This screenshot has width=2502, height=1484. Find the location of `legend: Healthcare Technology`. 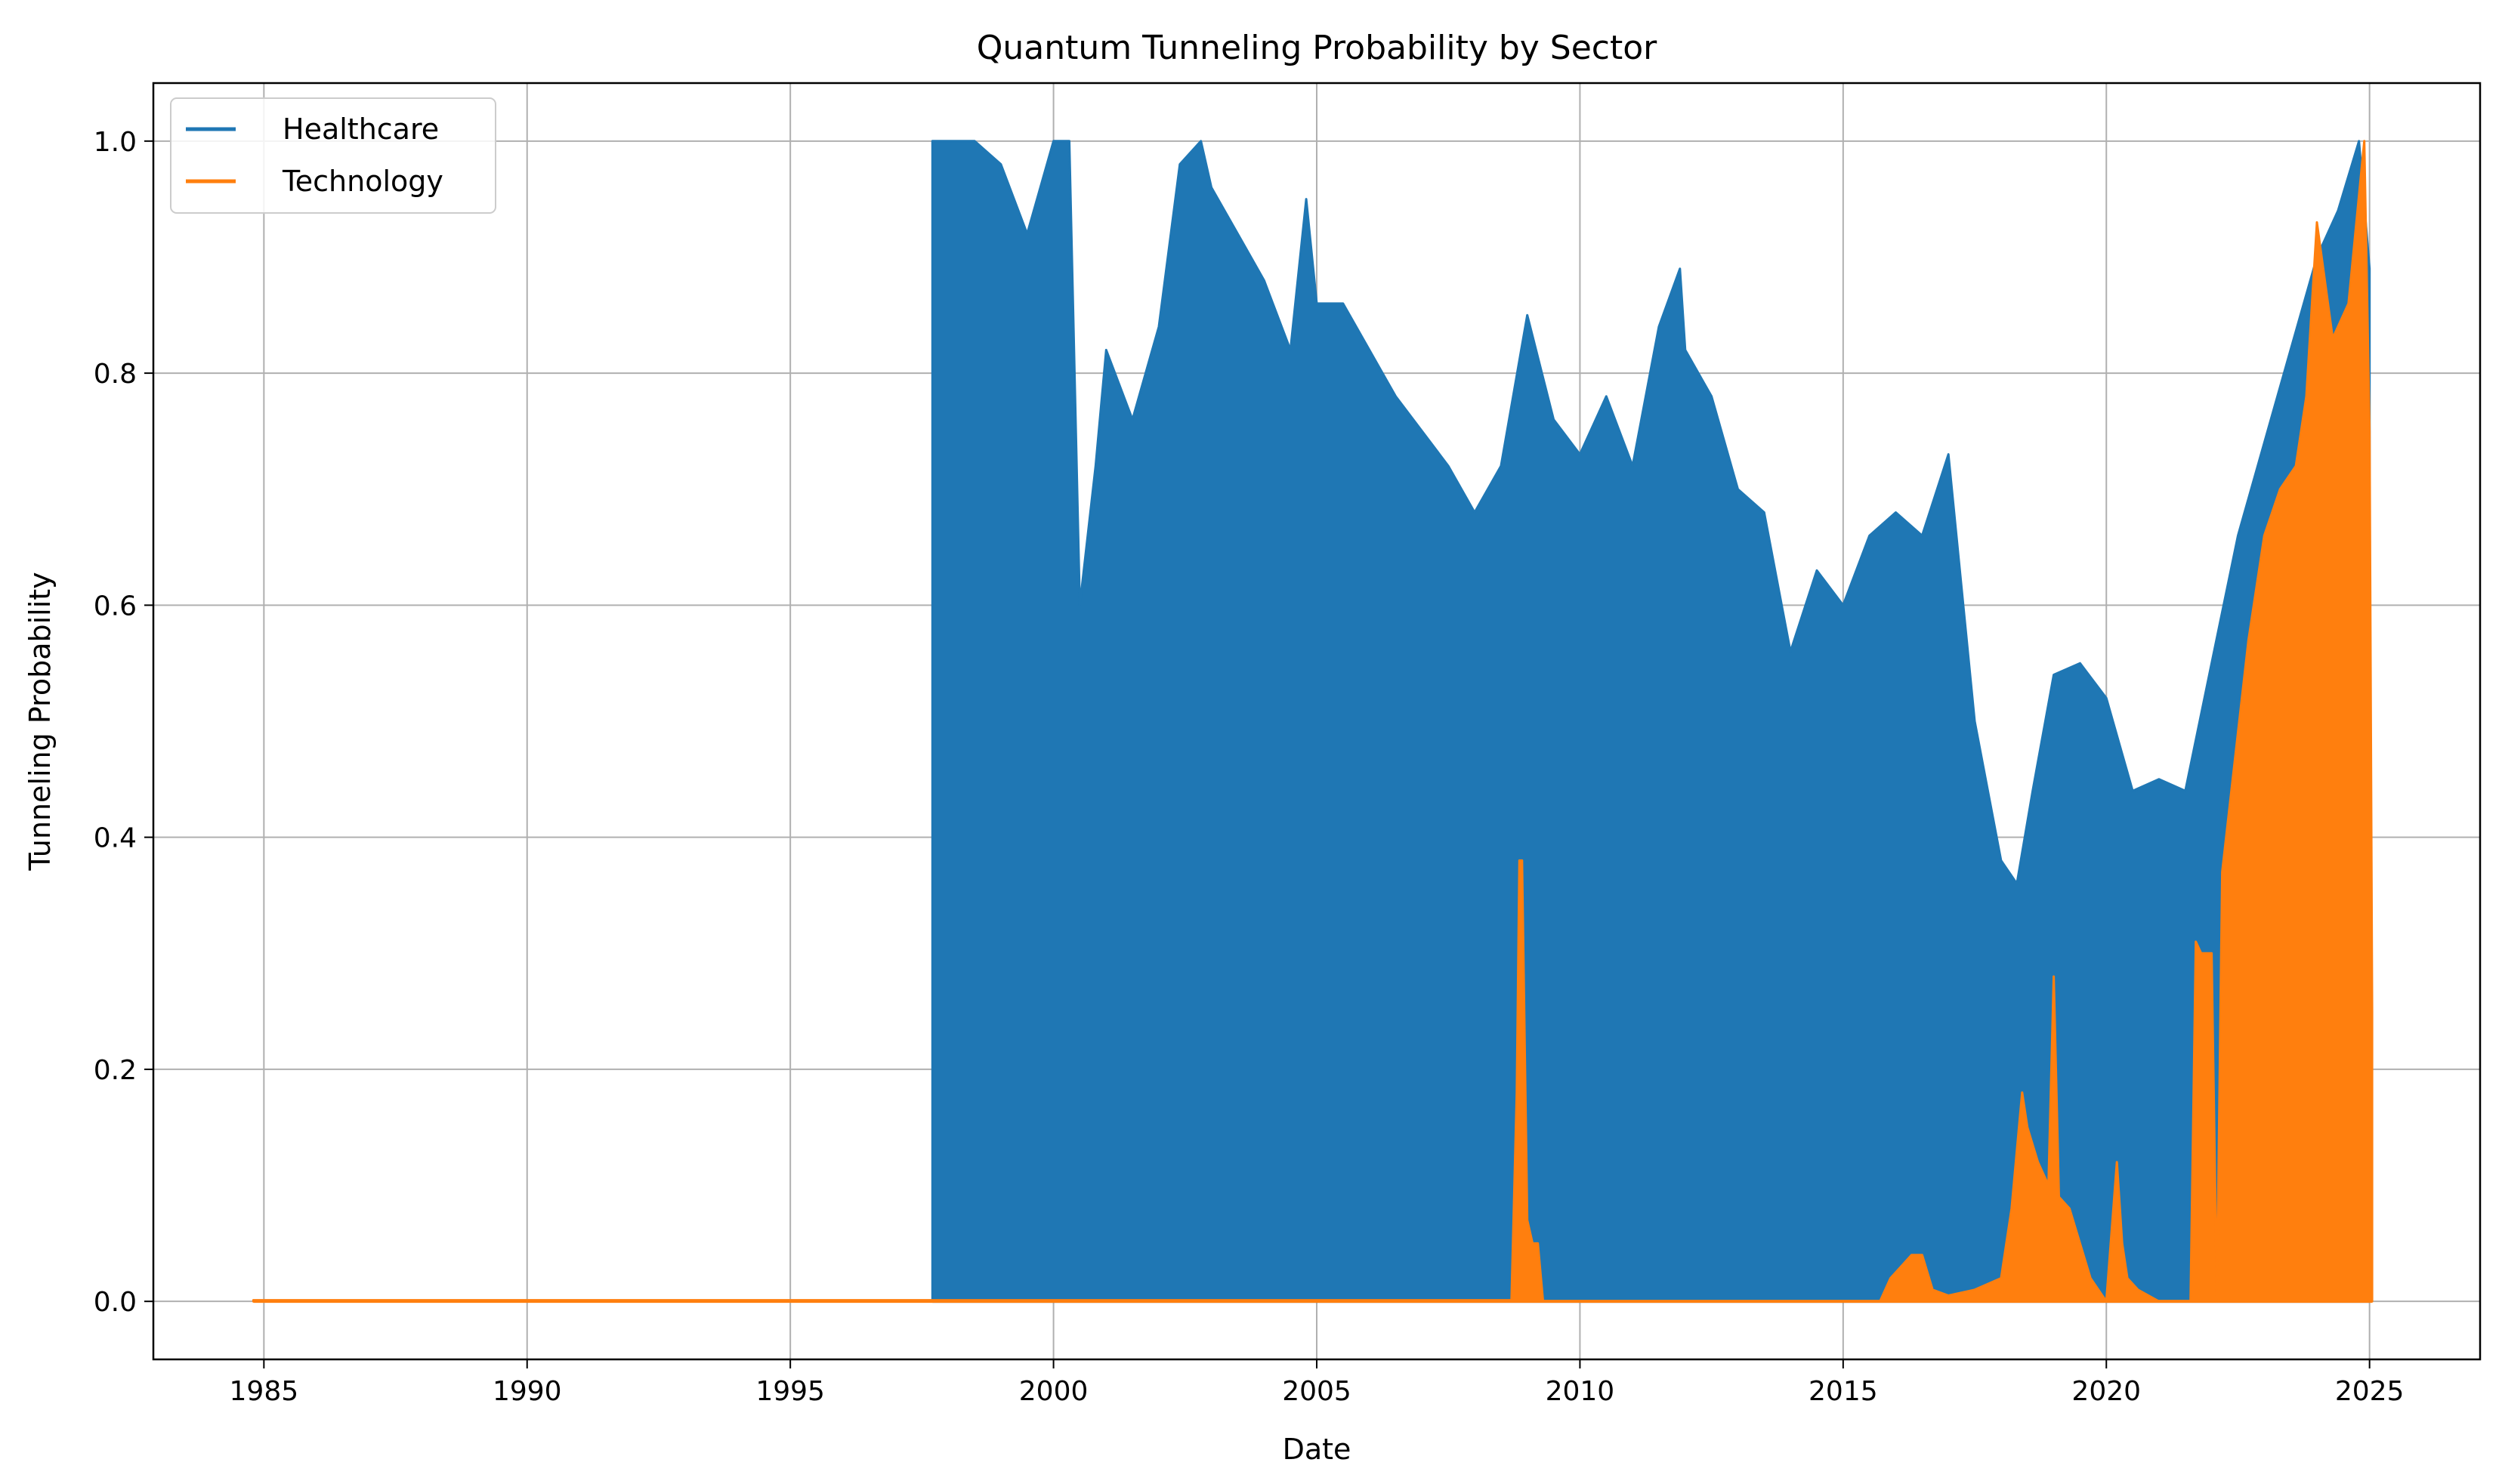

legend: Healthcare Technology is located at coordinates (333, 155).